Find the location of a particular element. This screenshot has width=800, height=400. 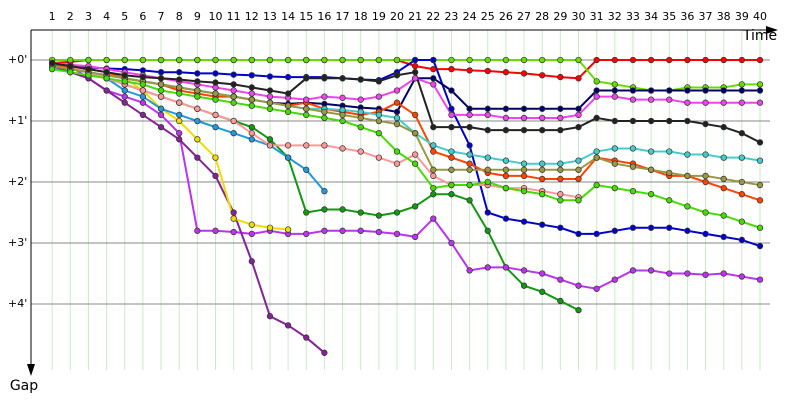

x-tick-label: 39 is located at coordinates (742, 16).